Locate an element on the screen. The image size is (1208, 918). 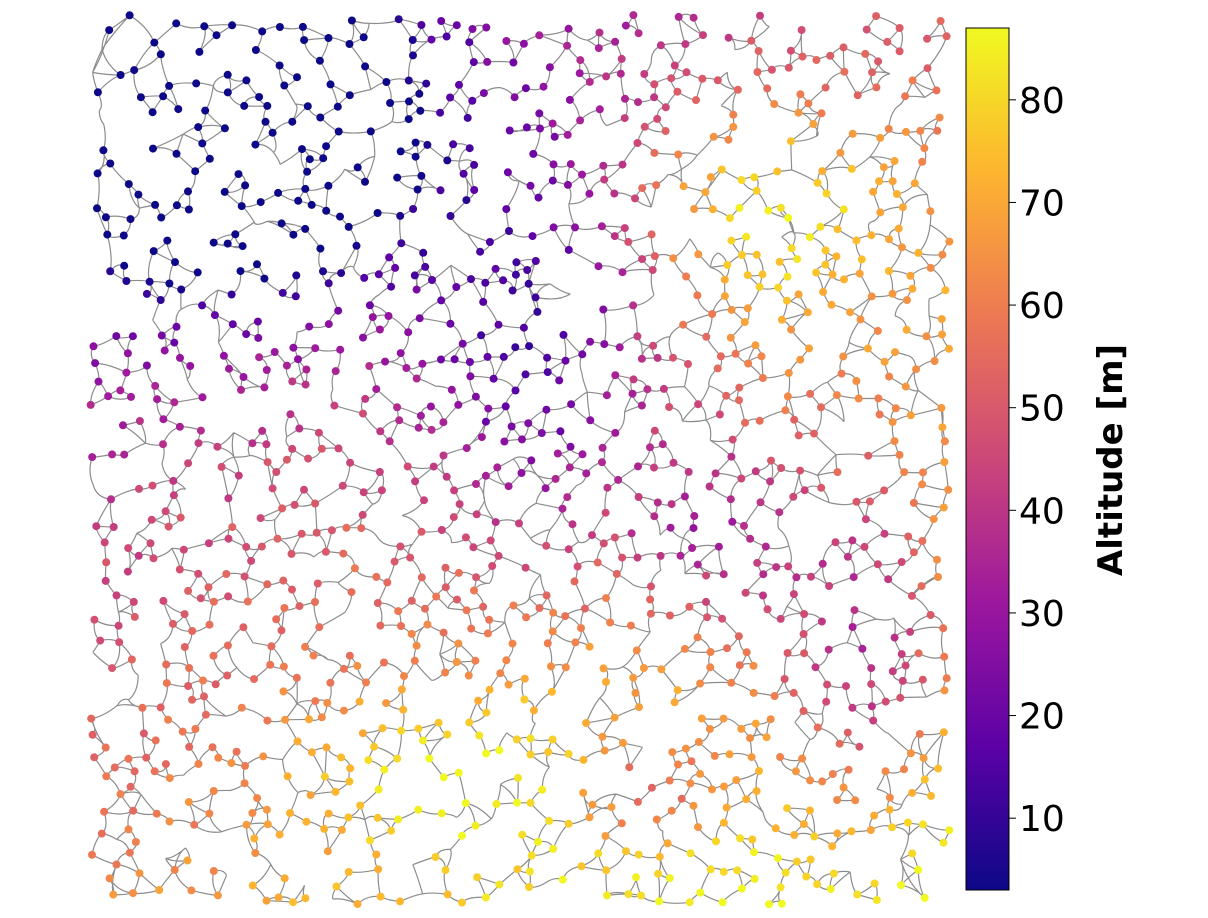
colorbar-tick-label: 10 is located at coordinates (1042, 819).